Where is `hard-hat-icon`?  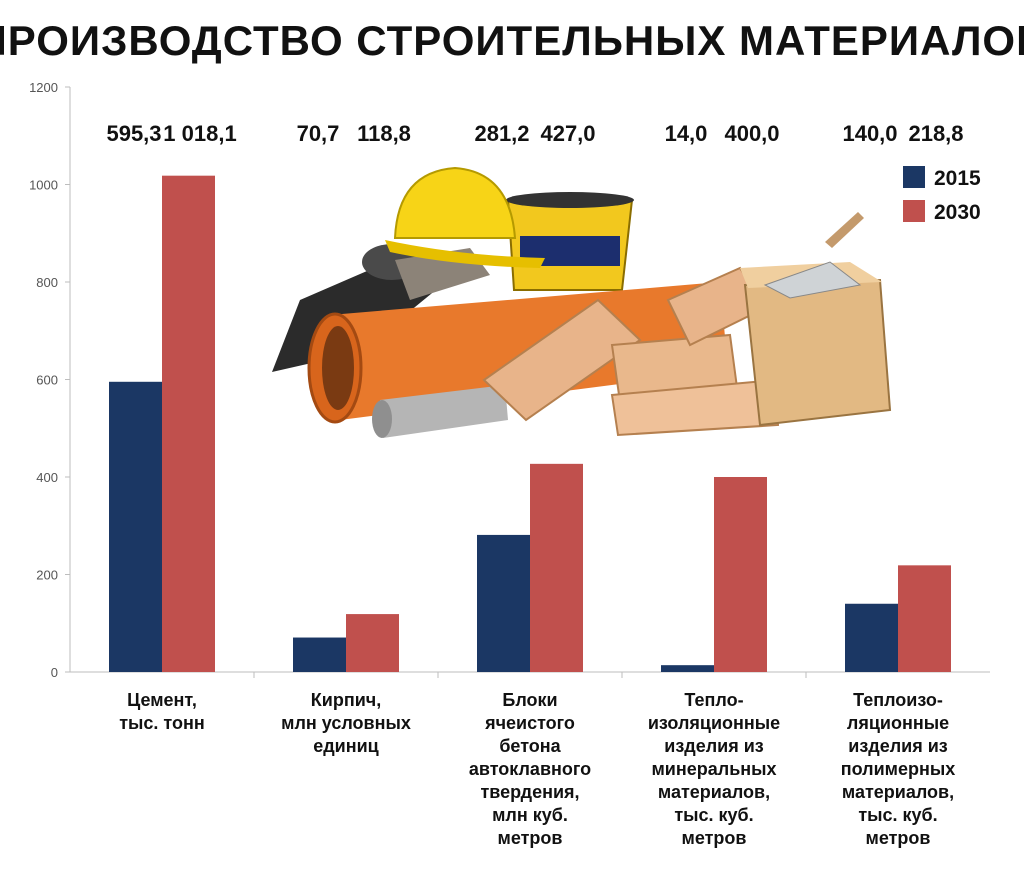
hard-hat-icon is located at coordinates (455, 202).